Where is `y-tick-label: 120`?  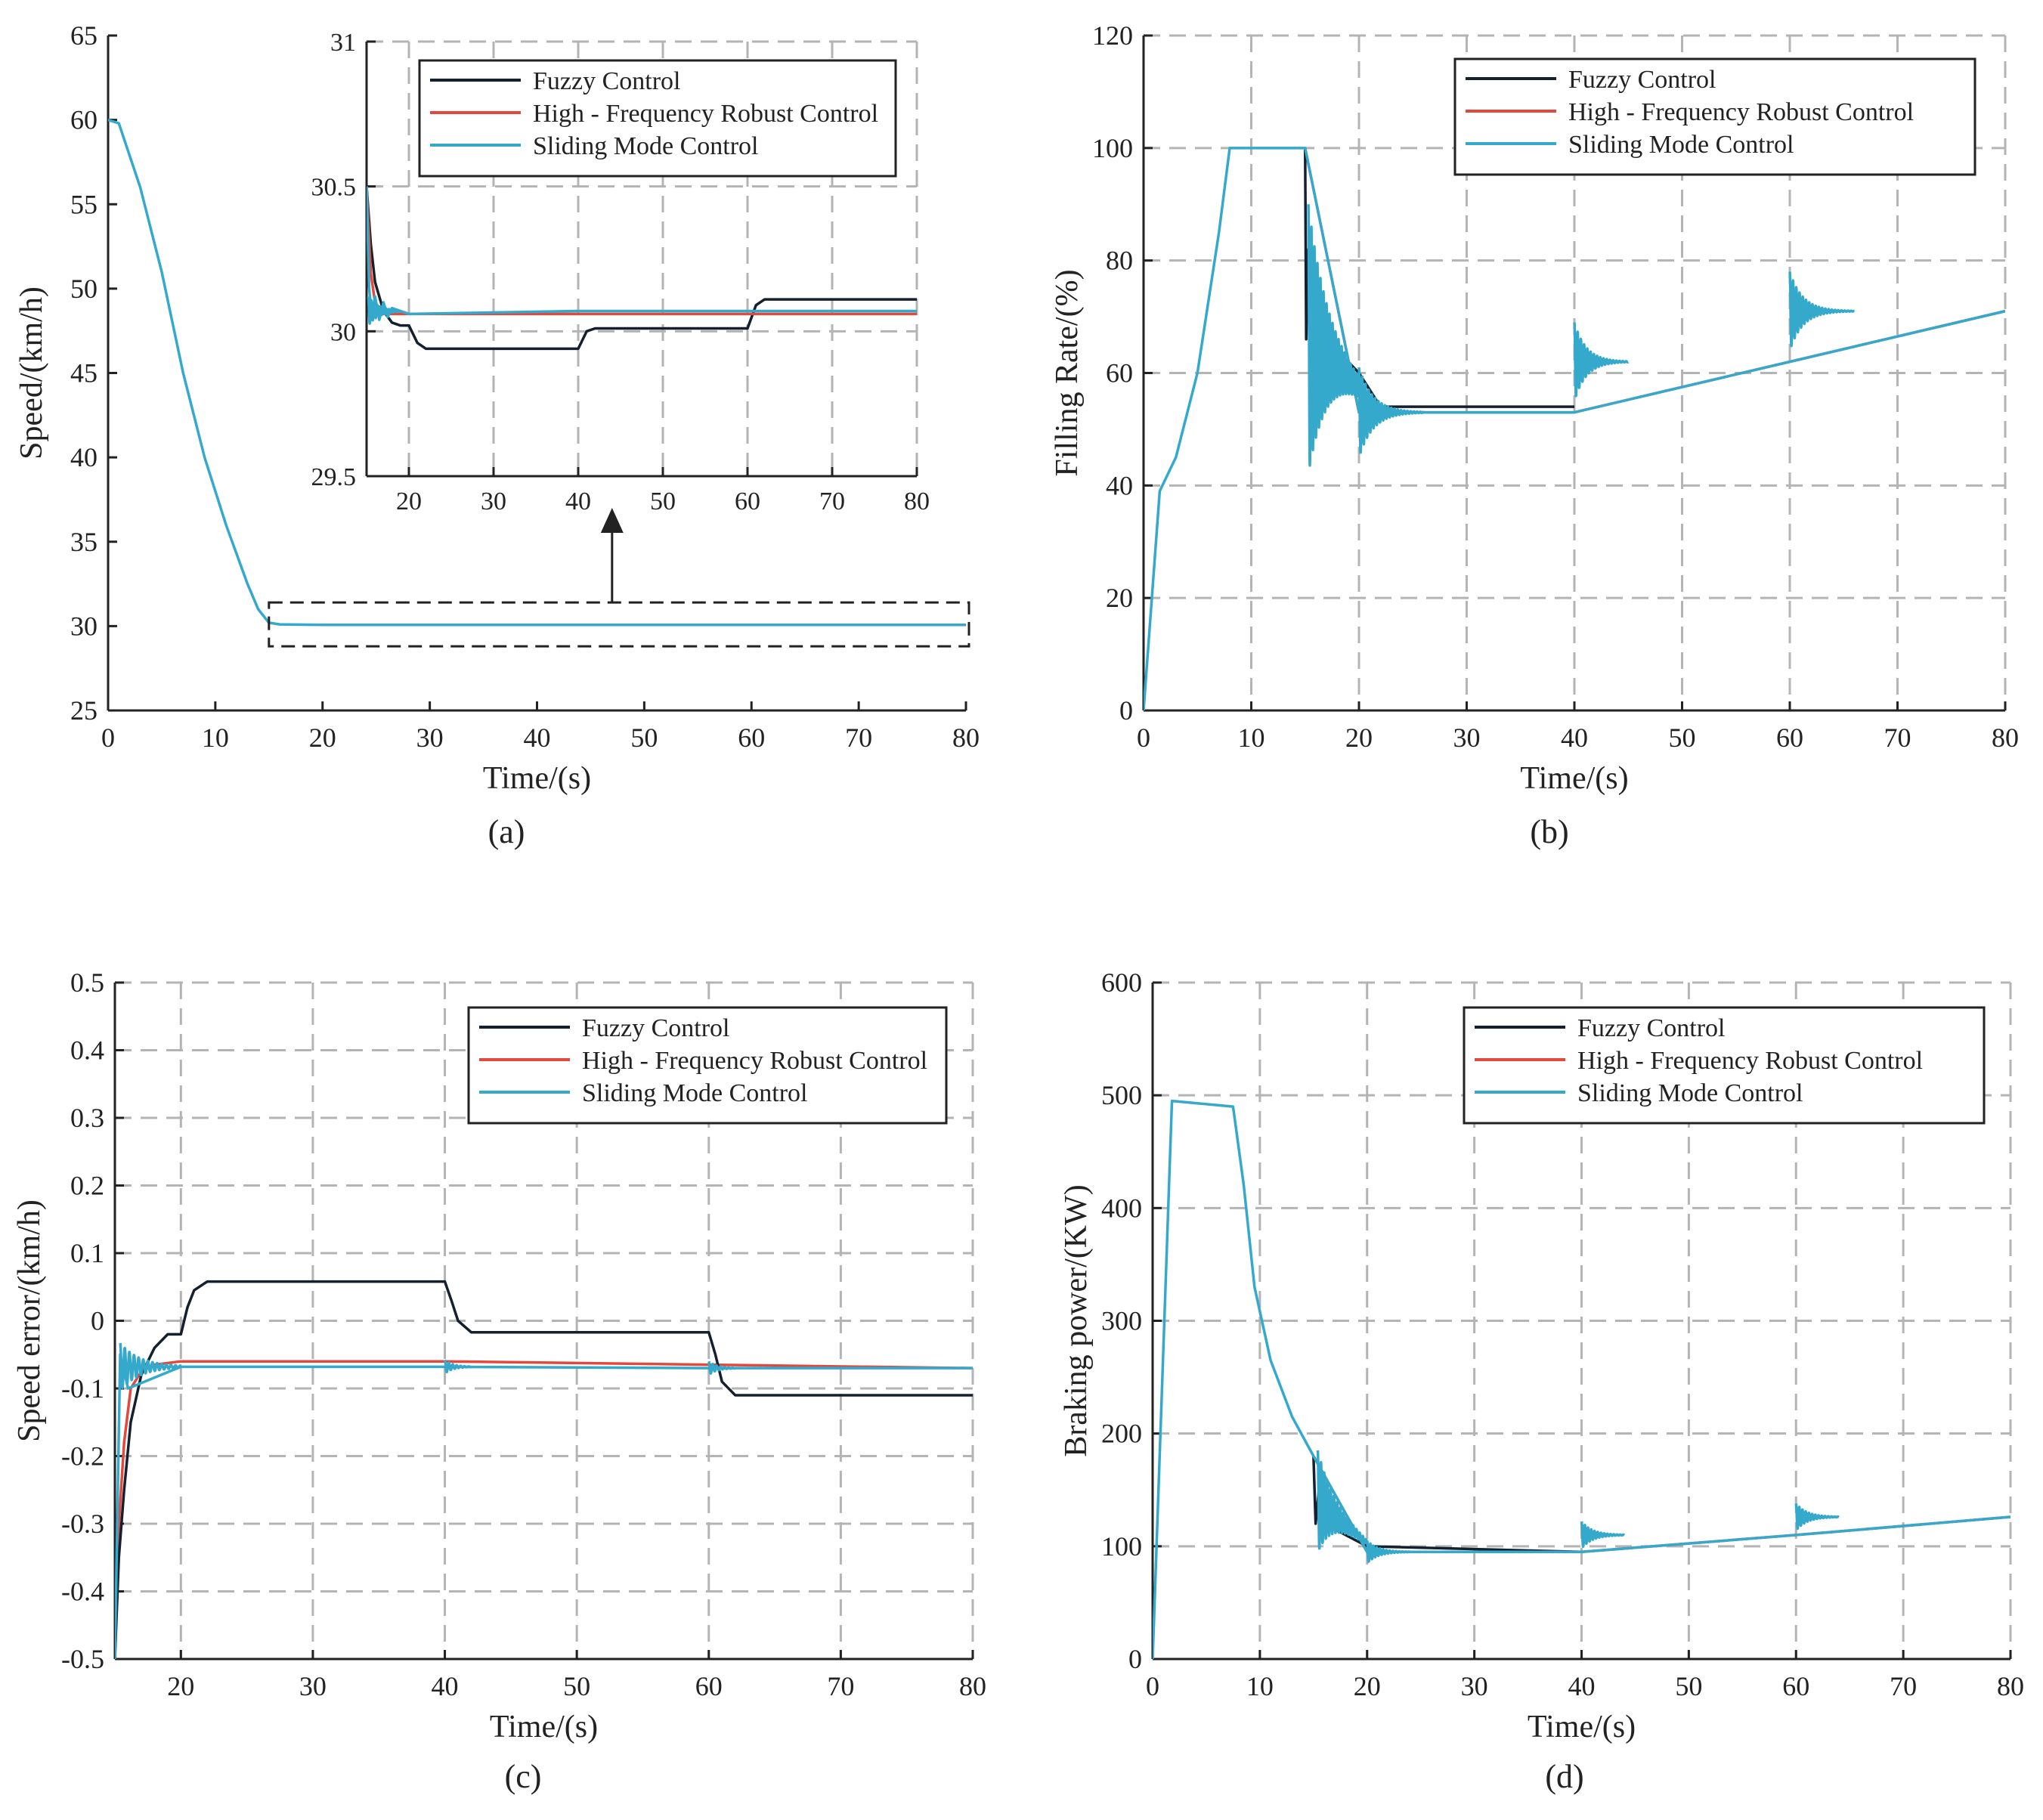 y-tick-label: 120 is located at coordinates (1112, 35).